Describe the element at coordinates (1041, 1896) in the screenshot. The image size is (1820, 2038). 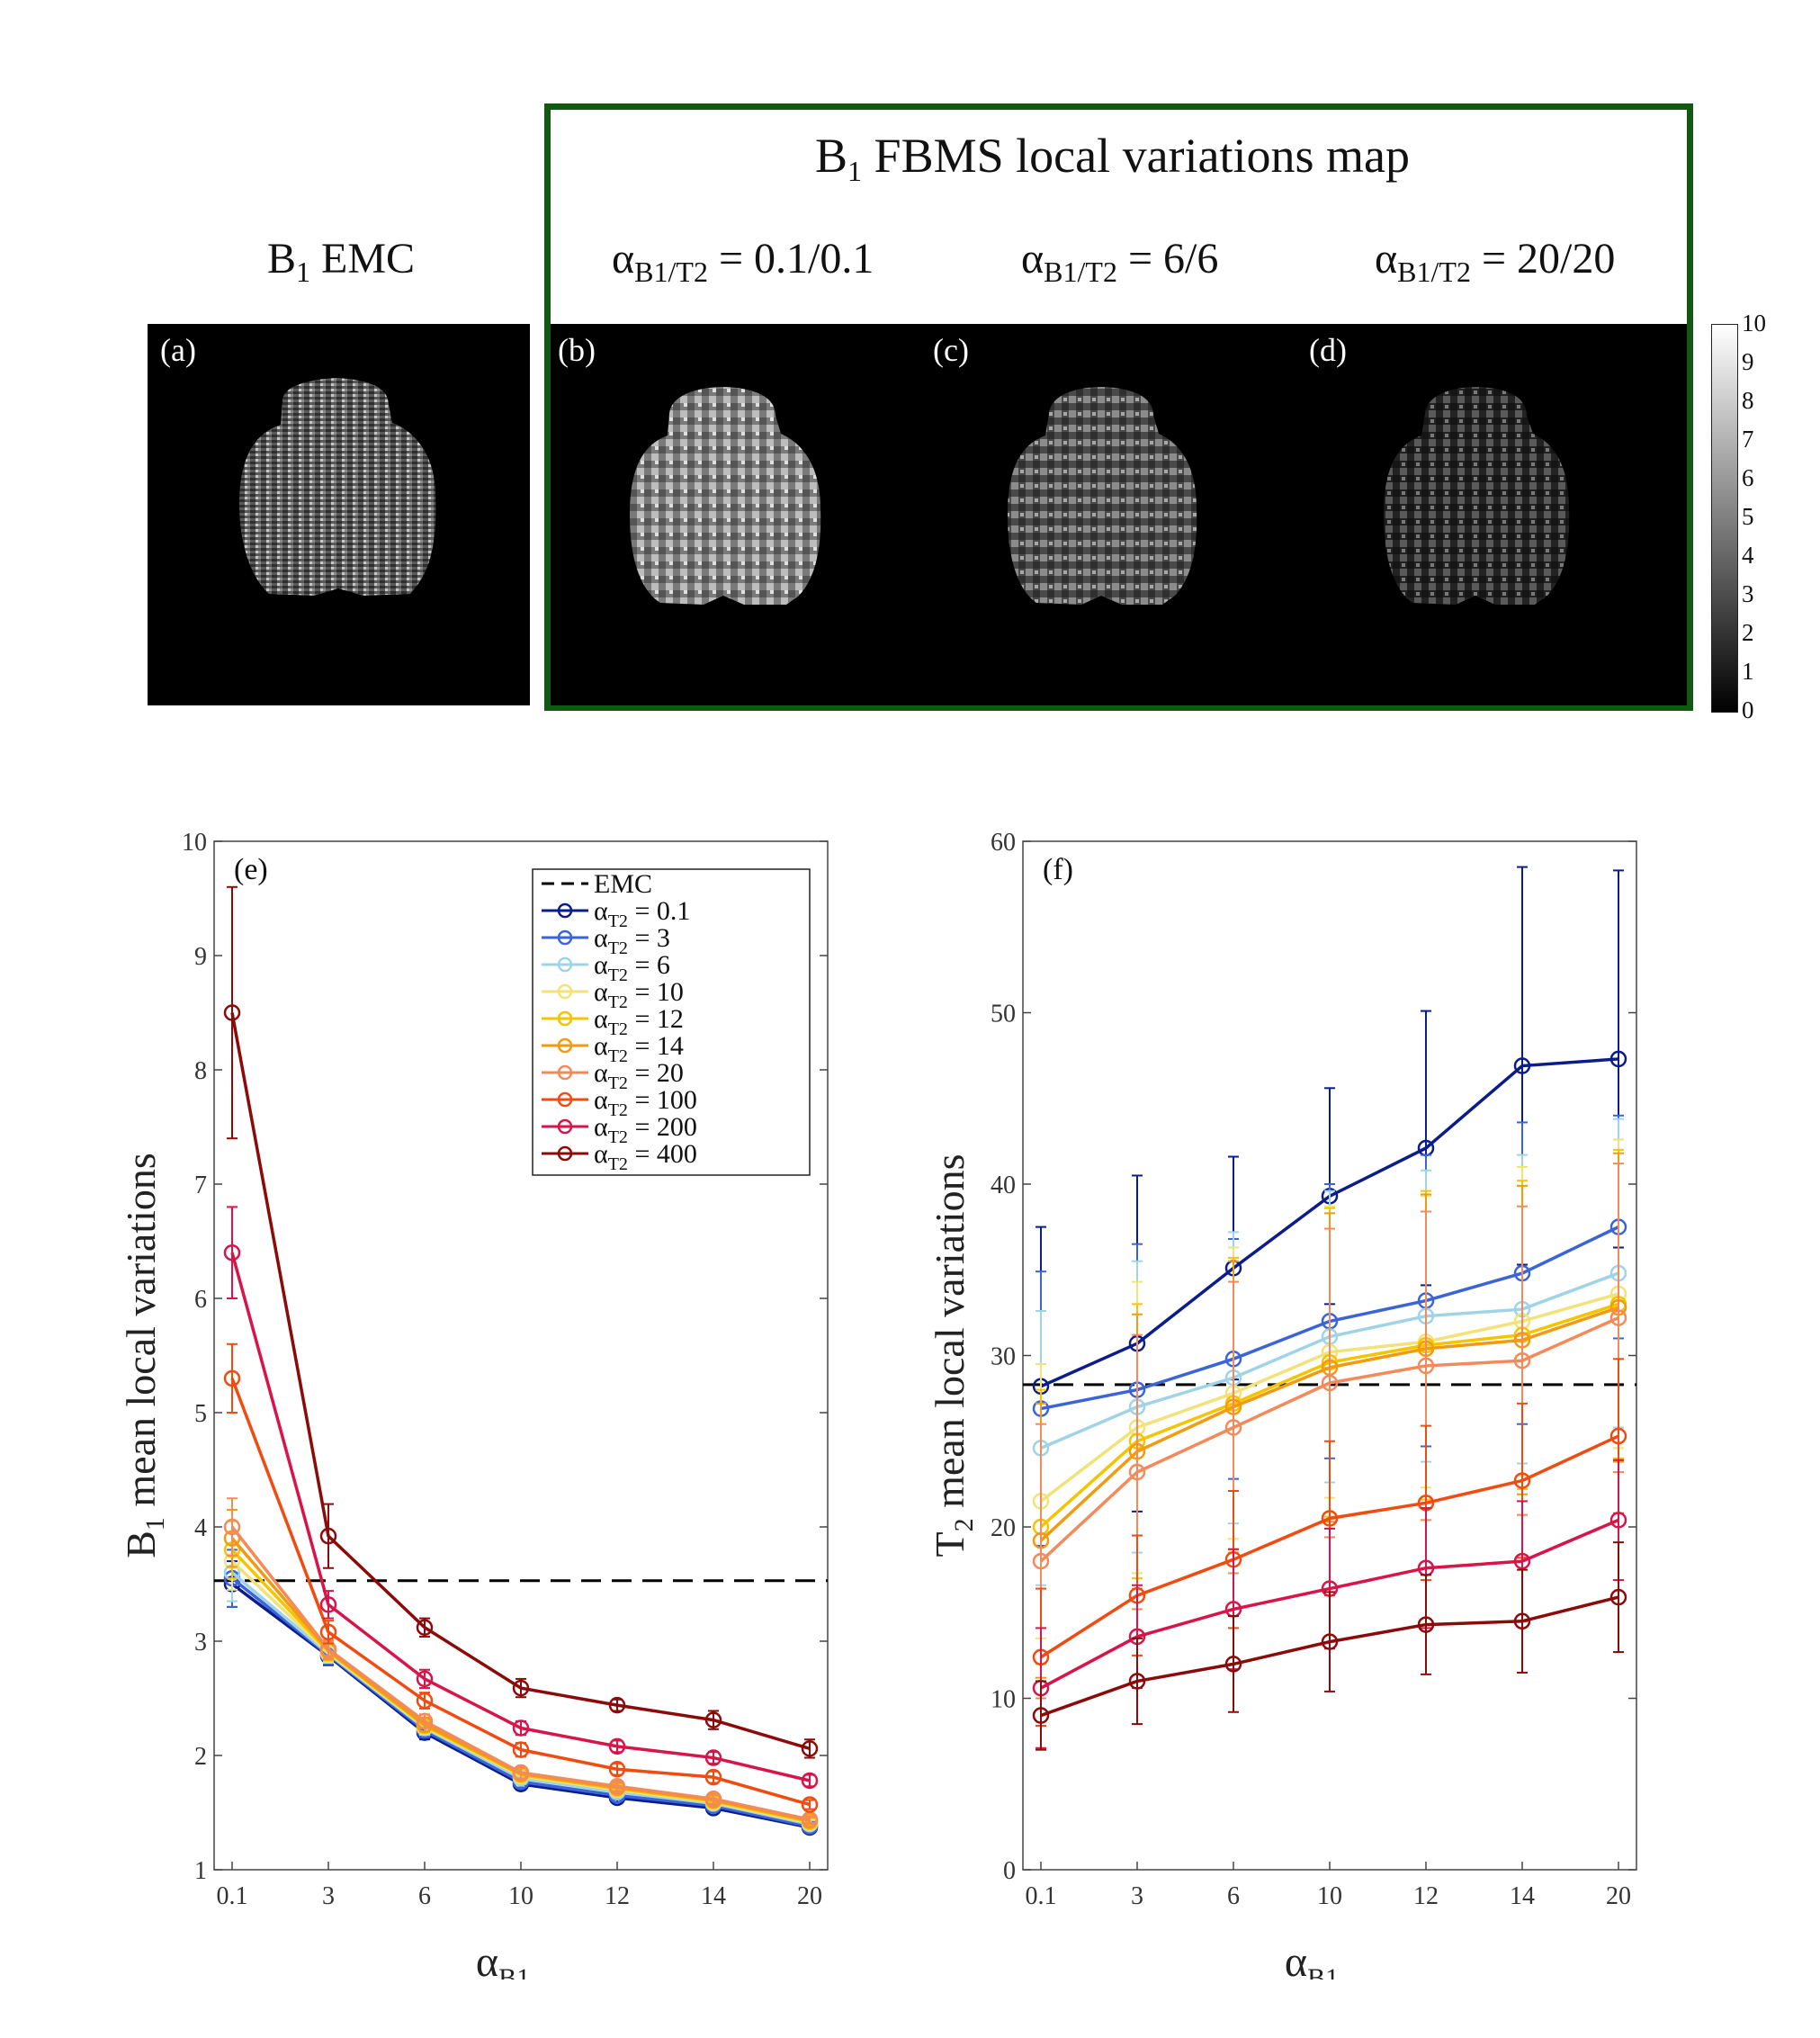
I see `x-tick-label: 0.1` at that location.